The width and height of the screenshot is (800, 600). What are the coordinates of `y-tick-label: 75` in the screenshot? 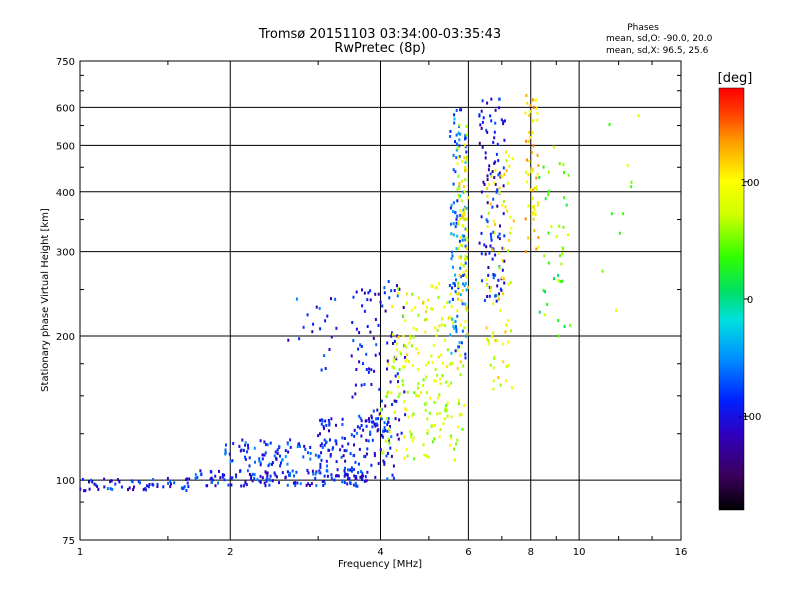 It's located at (68, 541).